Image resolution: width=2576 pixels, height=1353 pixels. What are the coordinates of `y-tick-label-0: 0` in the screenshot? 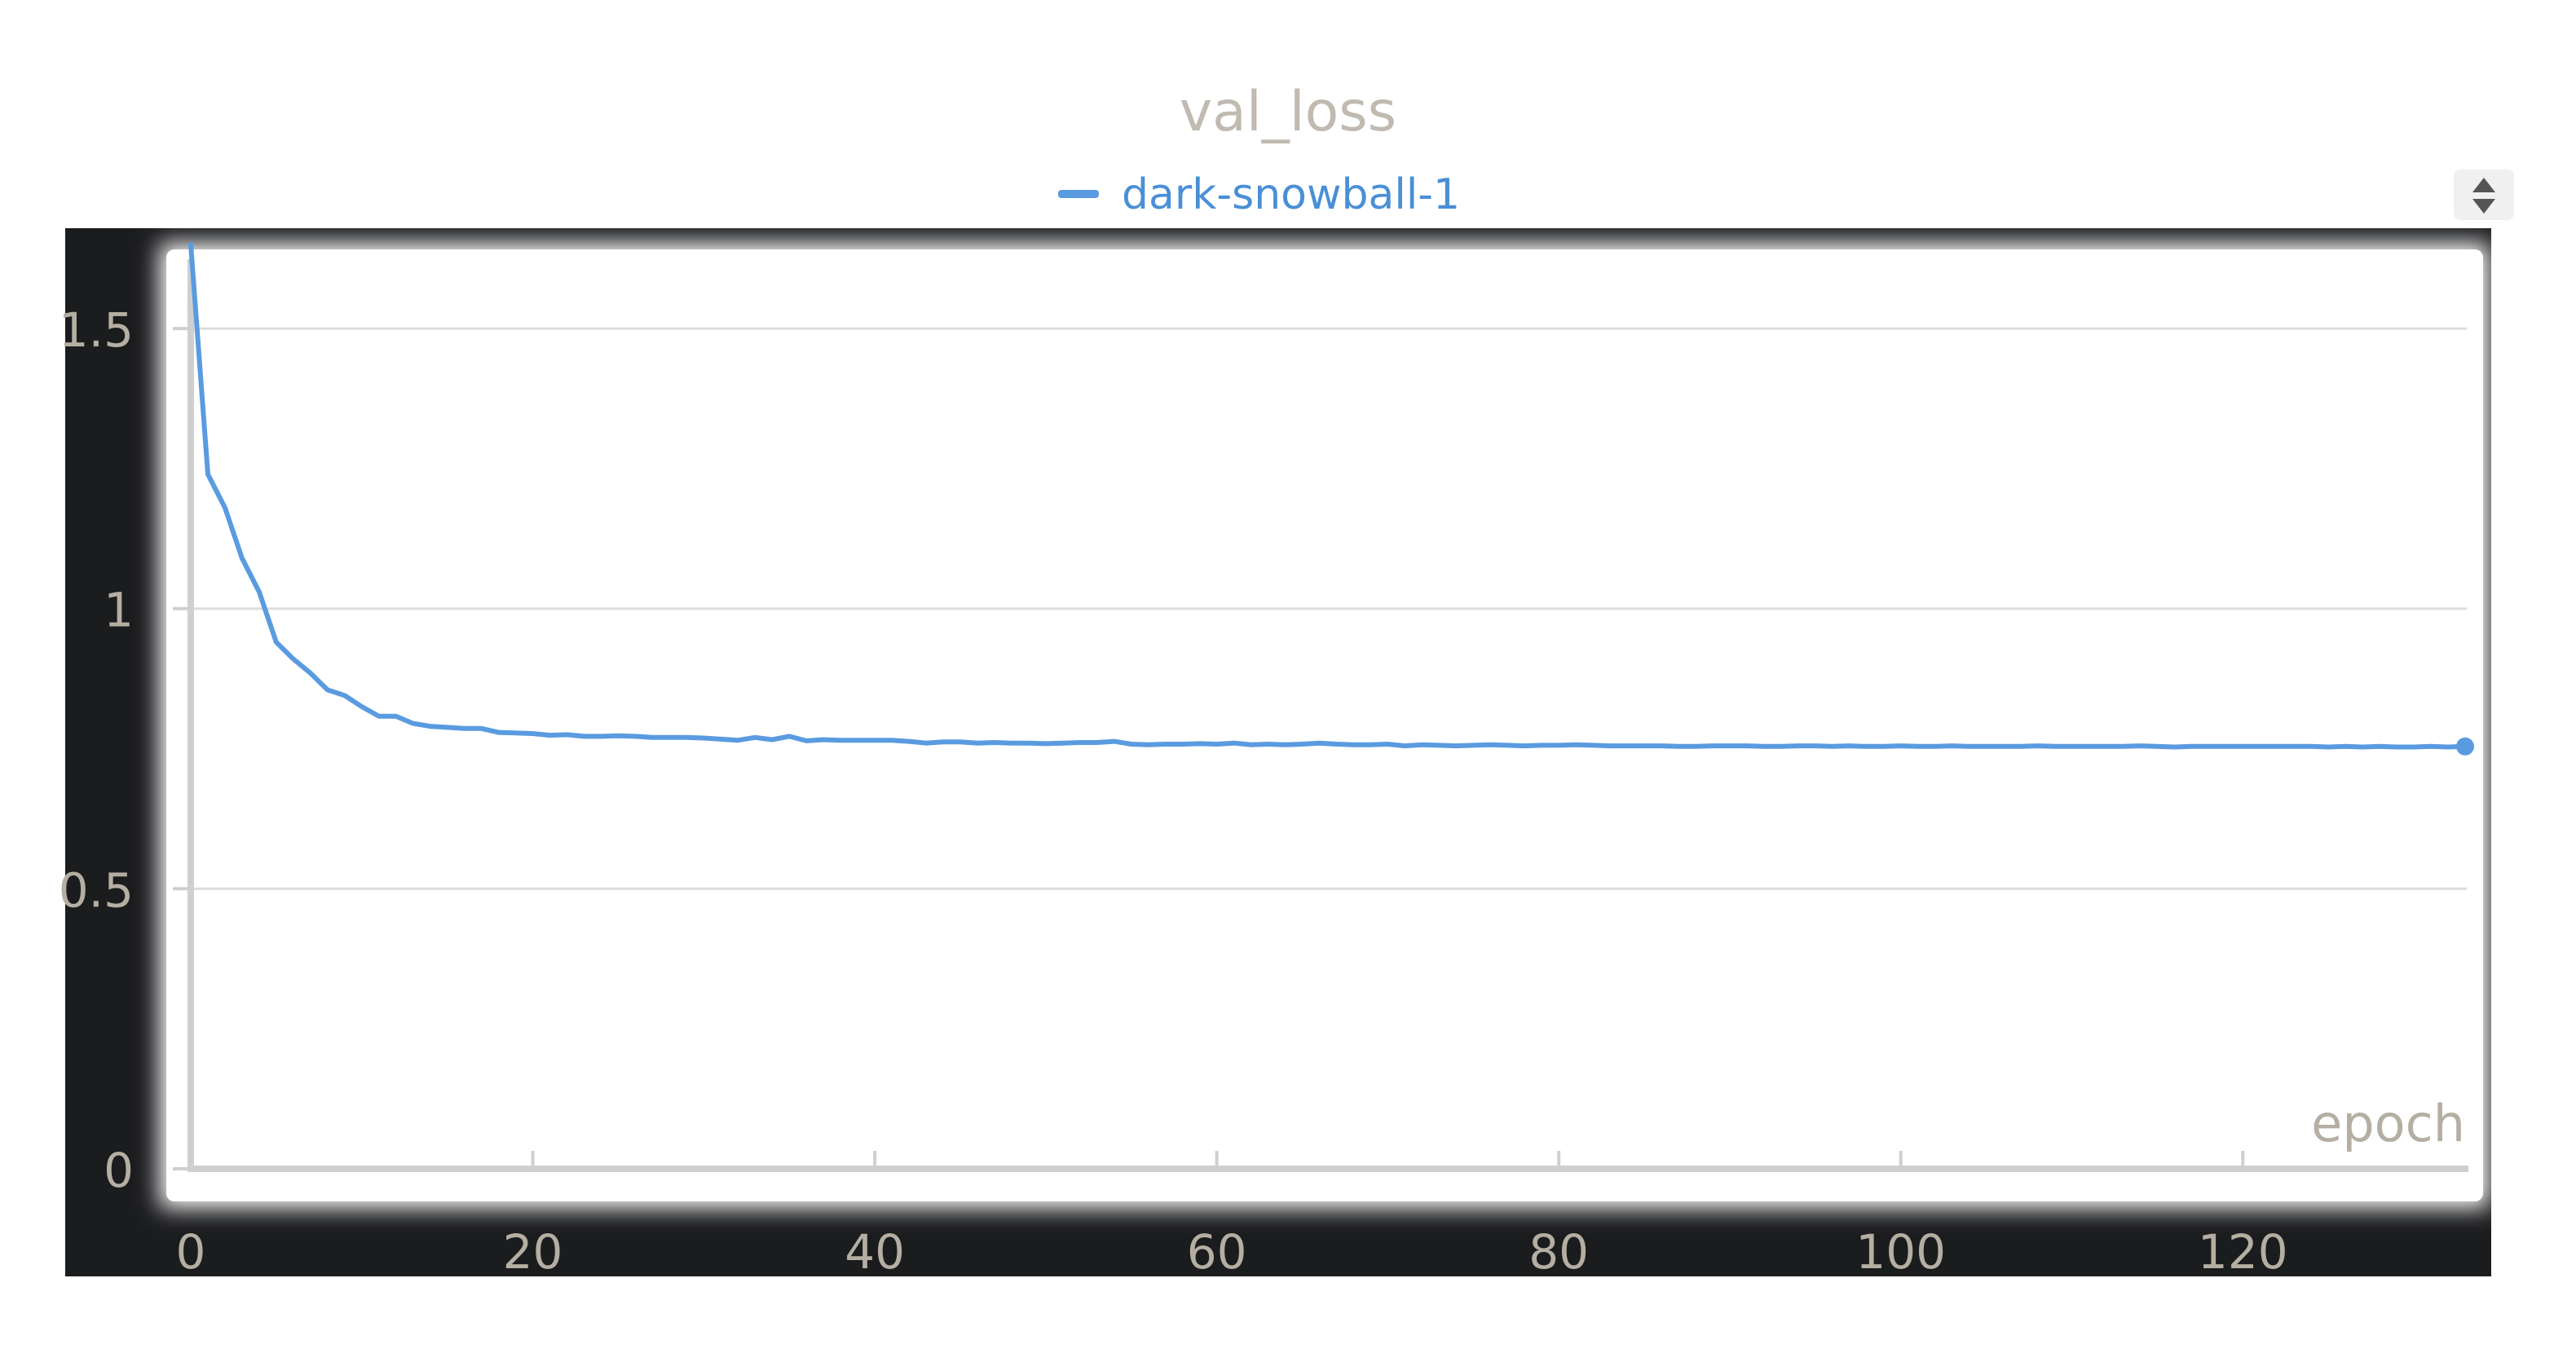 It's located at (119, 1170).